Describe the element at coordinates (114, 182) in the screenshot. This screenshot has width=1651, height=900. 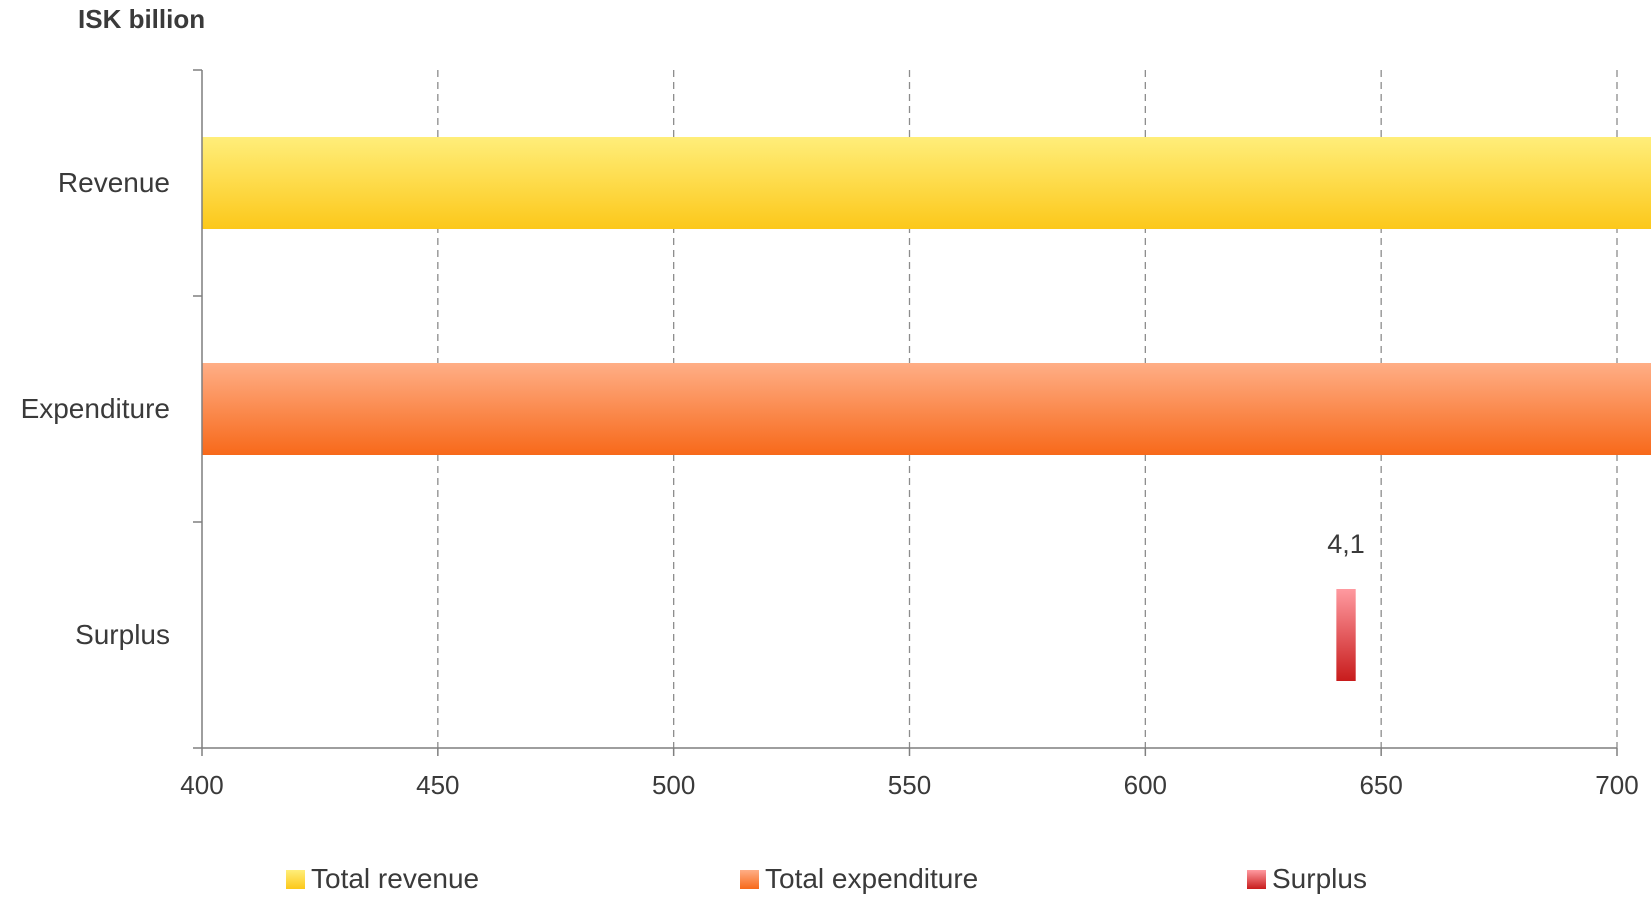
I see `category-label-revenue: Revenue` at that location.